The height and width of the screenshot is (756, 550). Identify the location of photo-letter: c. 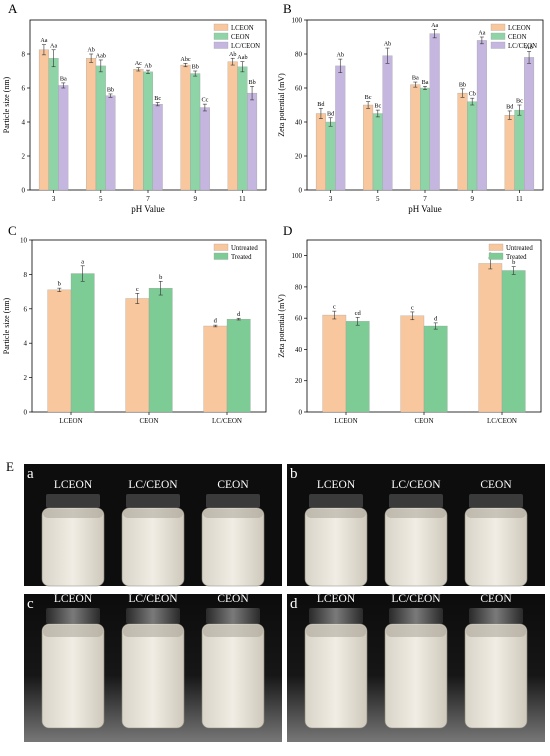
(30, 604).